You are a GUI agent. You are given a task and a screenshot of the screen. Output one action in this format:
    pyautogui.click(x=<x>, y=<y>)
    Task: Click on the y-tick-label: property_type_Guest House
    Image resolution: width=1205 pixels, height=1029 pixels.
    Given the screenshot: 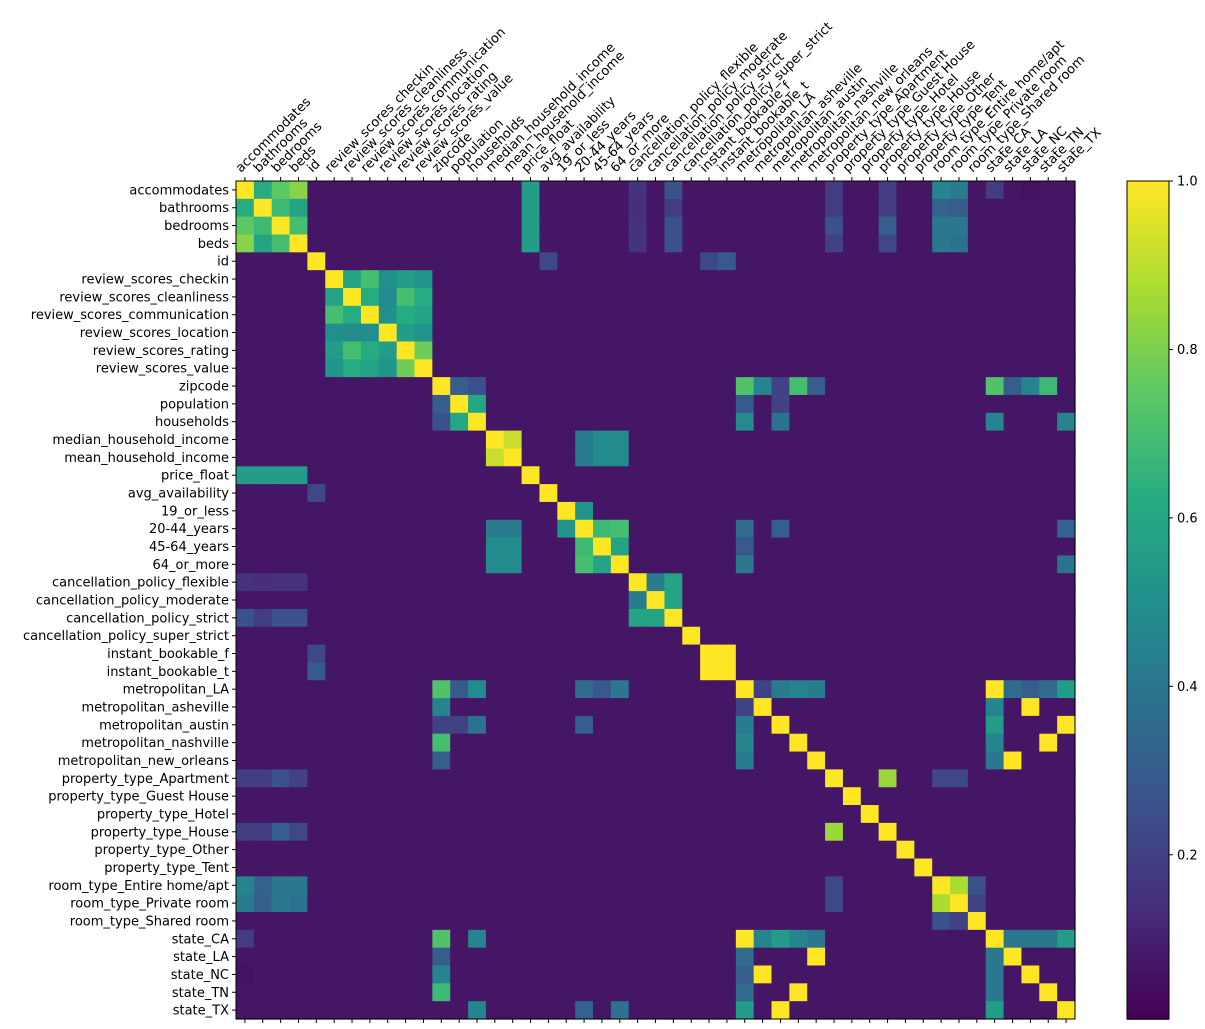 What is the action you would take?
    pyautogui.click(x=138, y=797)
    